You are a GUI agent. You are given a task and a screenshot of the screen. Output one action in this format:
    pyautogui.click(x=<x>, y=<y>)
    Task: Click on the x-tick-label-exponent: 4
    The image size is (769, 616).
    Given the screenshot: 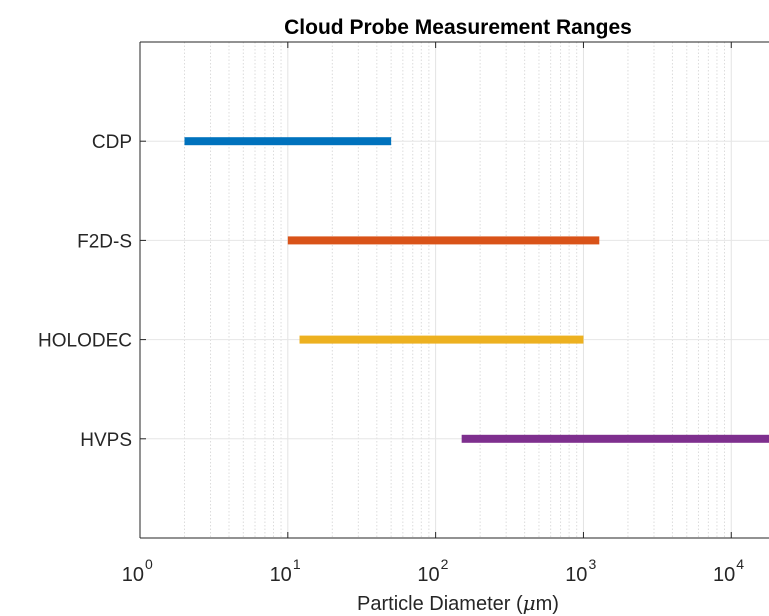 What is the action you would take?
    pyautogui.click(x=740, y=564)
    